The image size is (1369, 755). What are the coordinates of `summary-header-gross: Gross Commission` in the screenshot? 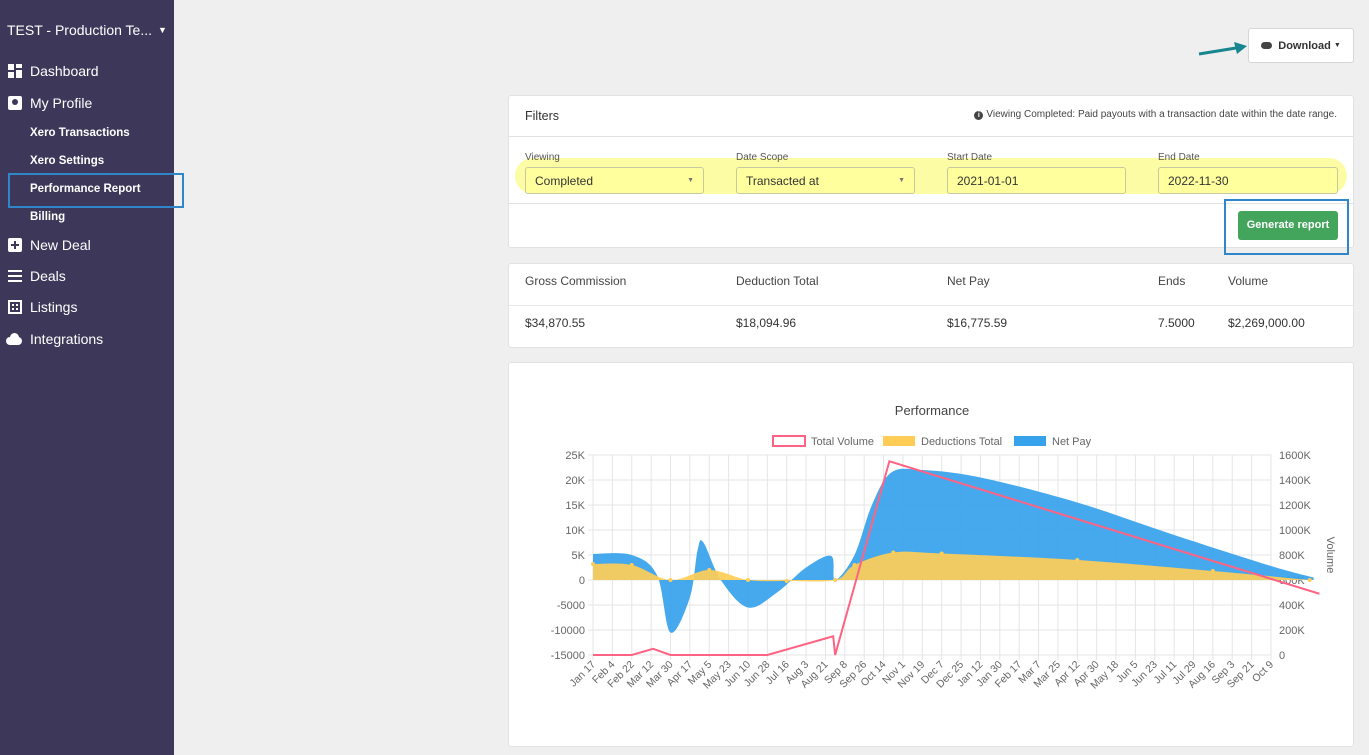 It's located at (576, 281).